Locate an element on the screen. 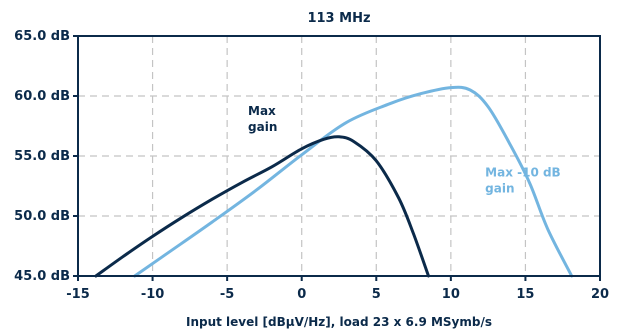 The height and width of the screenshot is (333, 622). x-tick-label: -15 is located at coordinates (78, 294).